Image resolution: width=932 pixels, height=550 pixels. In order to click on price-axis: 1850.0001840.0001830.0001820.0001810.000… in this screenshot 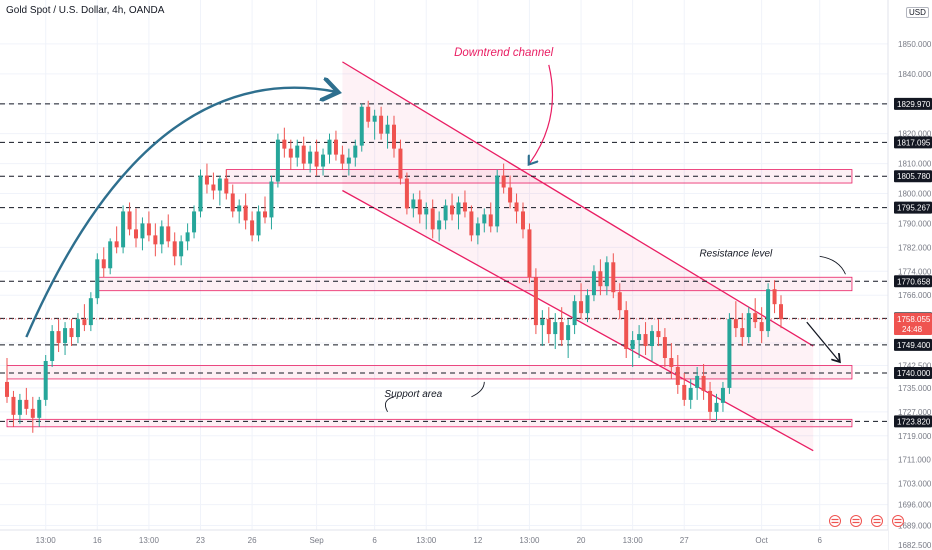, I will do `click(909, 275)`.